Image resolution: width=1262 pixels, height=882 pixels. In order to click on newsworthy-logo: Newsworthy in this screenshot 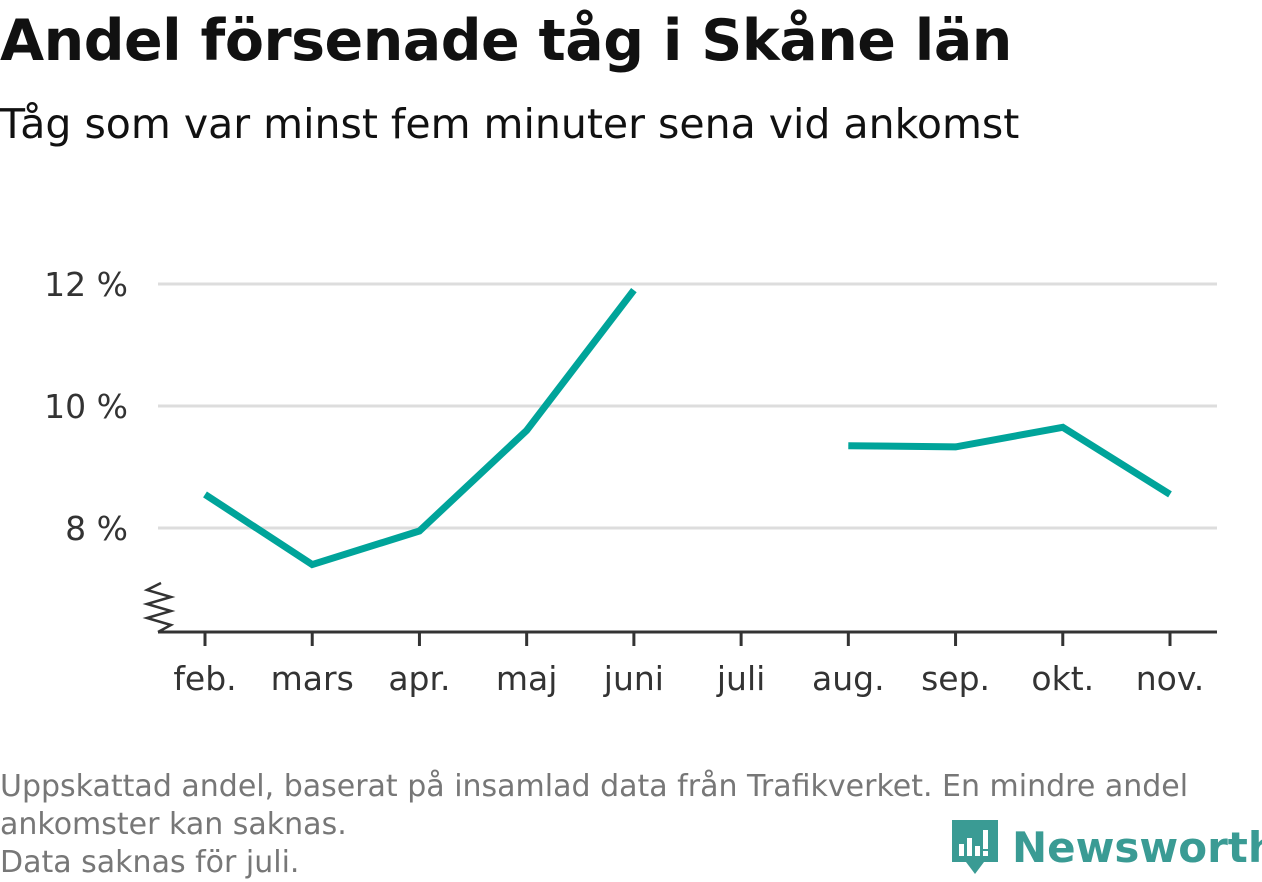, I will do `click(1106, 847)`.